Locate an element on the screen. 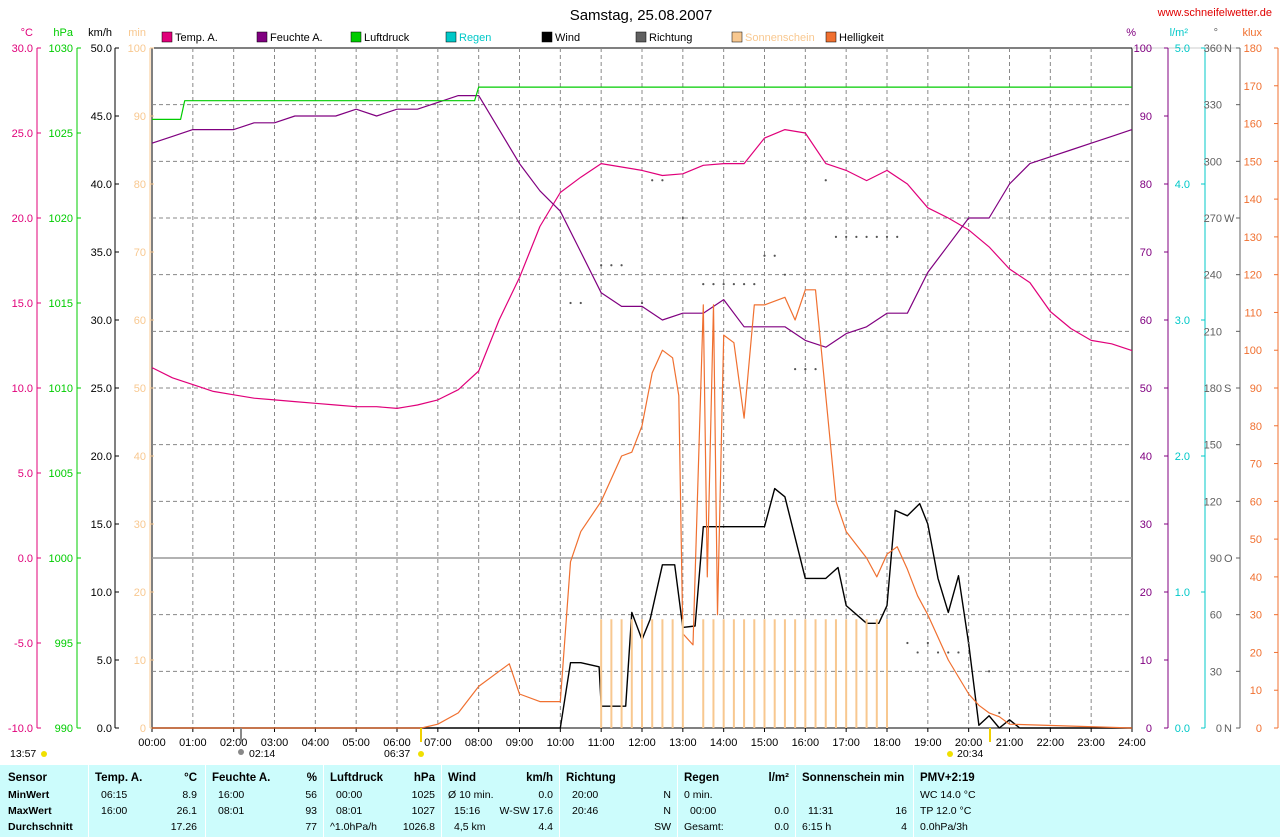 This screenshot has width=1280, height=837. hum-axis-tick-label: 0 is located at coordinates (1149, 729).